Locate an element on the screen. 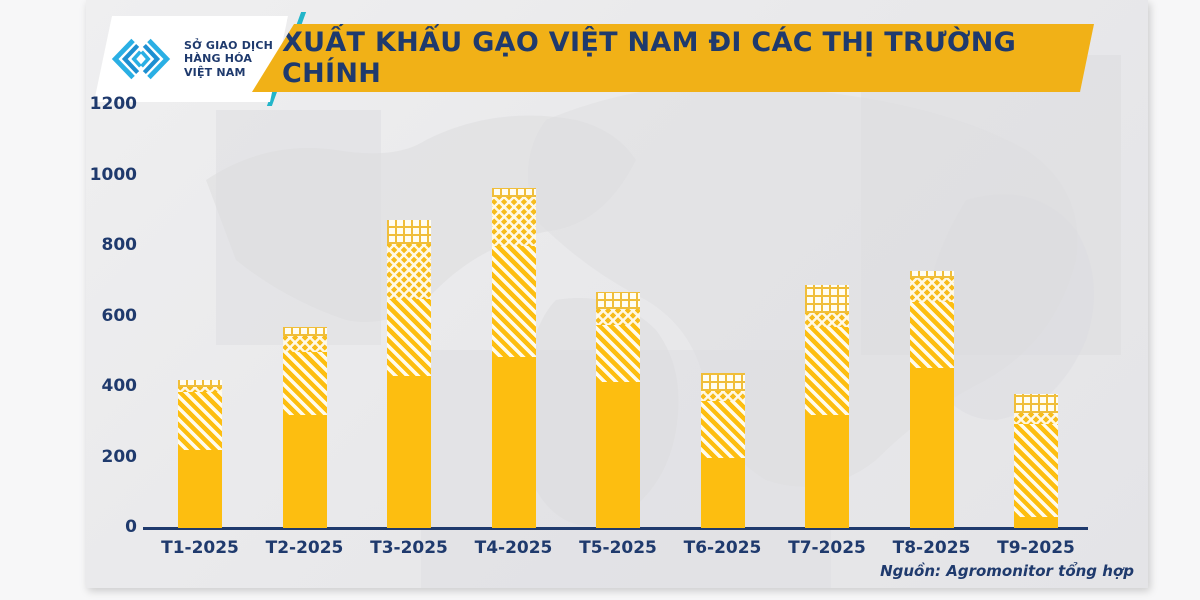 Image resolution: width=1200 pixels, height=600 pixels. bar-segment-checker-T2-2025 is located at coordinates (304, 344).